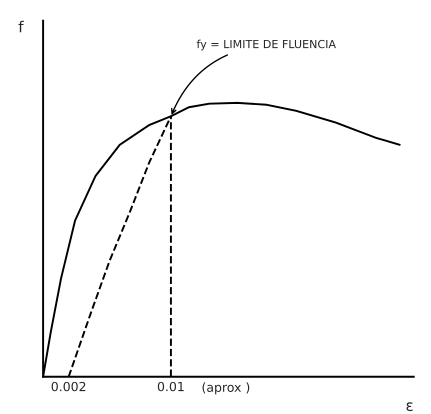 This screenshot has width=431, height=414. I want to click on annotation: fy = LIMITE DE FLUENCIA, so click(266, 45).